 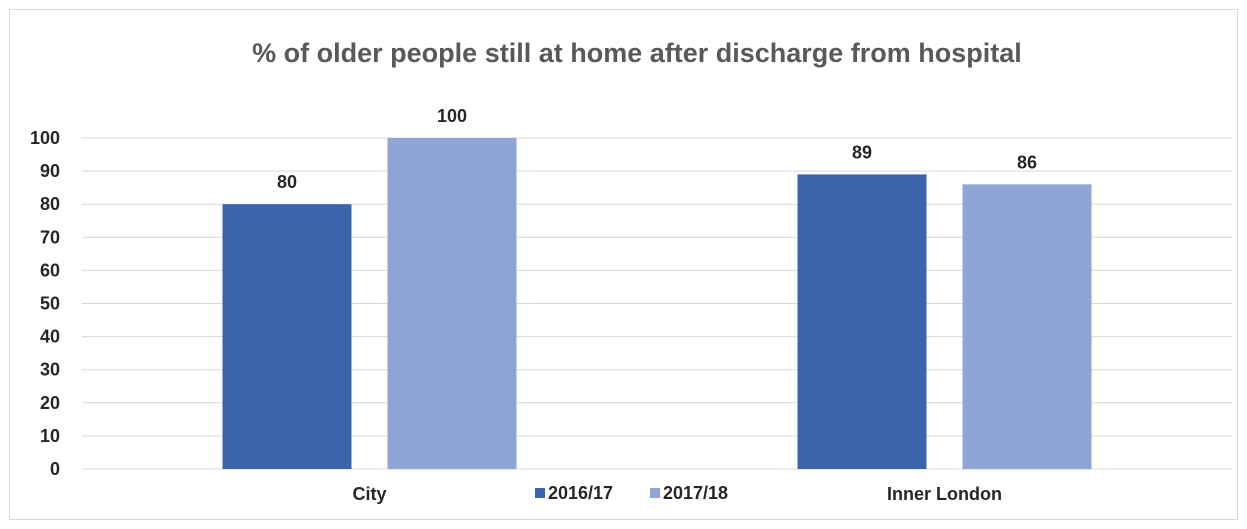 I want to click on category-labels: City Inner London, so click(x=677, y=494).